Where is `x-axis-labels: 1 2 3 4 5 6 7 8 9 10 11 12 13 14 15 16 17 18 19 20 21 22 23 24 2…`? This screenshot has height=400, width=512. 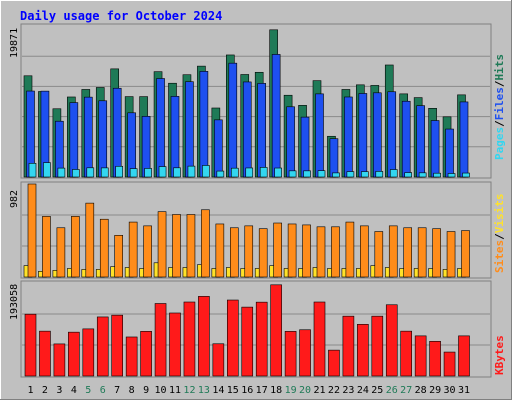 x-axis-labels: 1 2 3 4 5 6 7 8 9 10 11 12 13 14 15 16 17 18 19 20 21 22 23 24 2… is located at coordinates (248, 390).